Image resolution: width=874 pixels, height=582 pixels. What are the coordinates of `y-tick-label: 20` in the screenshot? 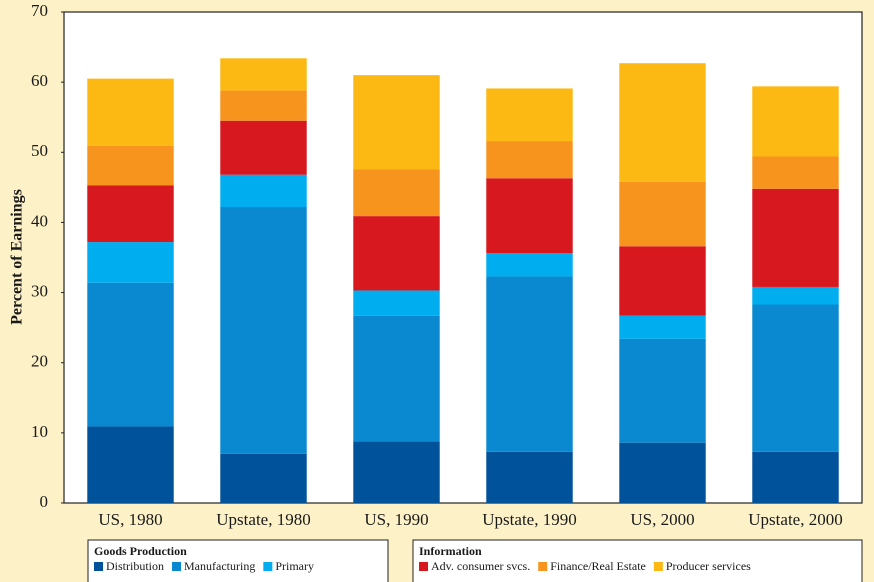 It's located at (39, 361).